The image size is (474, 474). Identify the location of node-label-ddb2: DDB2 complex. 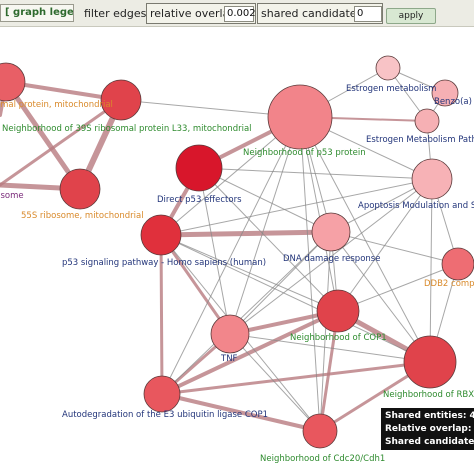
(449, 284).